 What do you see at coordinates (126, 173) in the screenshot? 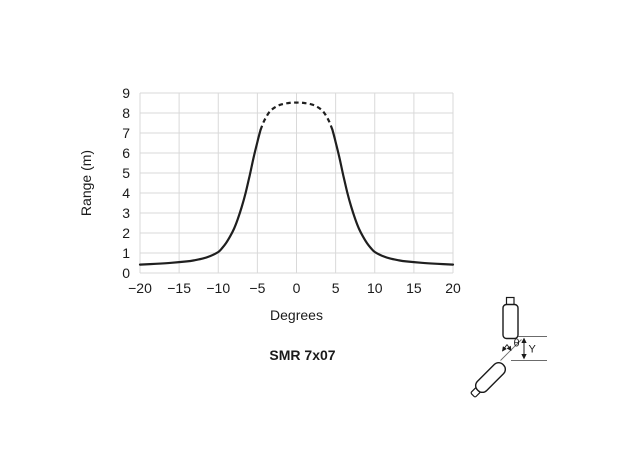
I see `y-tick-label: 5` at bounding box center [126, 173].